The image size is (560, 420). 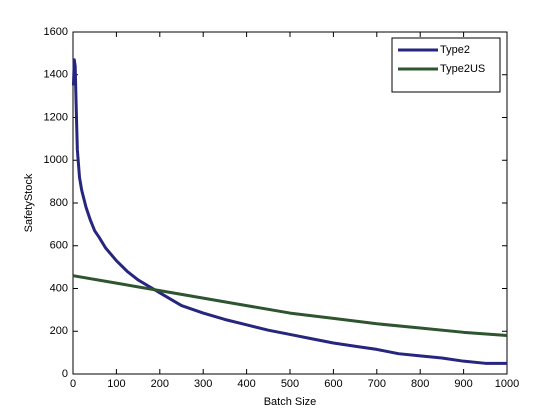 I want to click on x-tick-label: 200, so click(x=160, y=384).